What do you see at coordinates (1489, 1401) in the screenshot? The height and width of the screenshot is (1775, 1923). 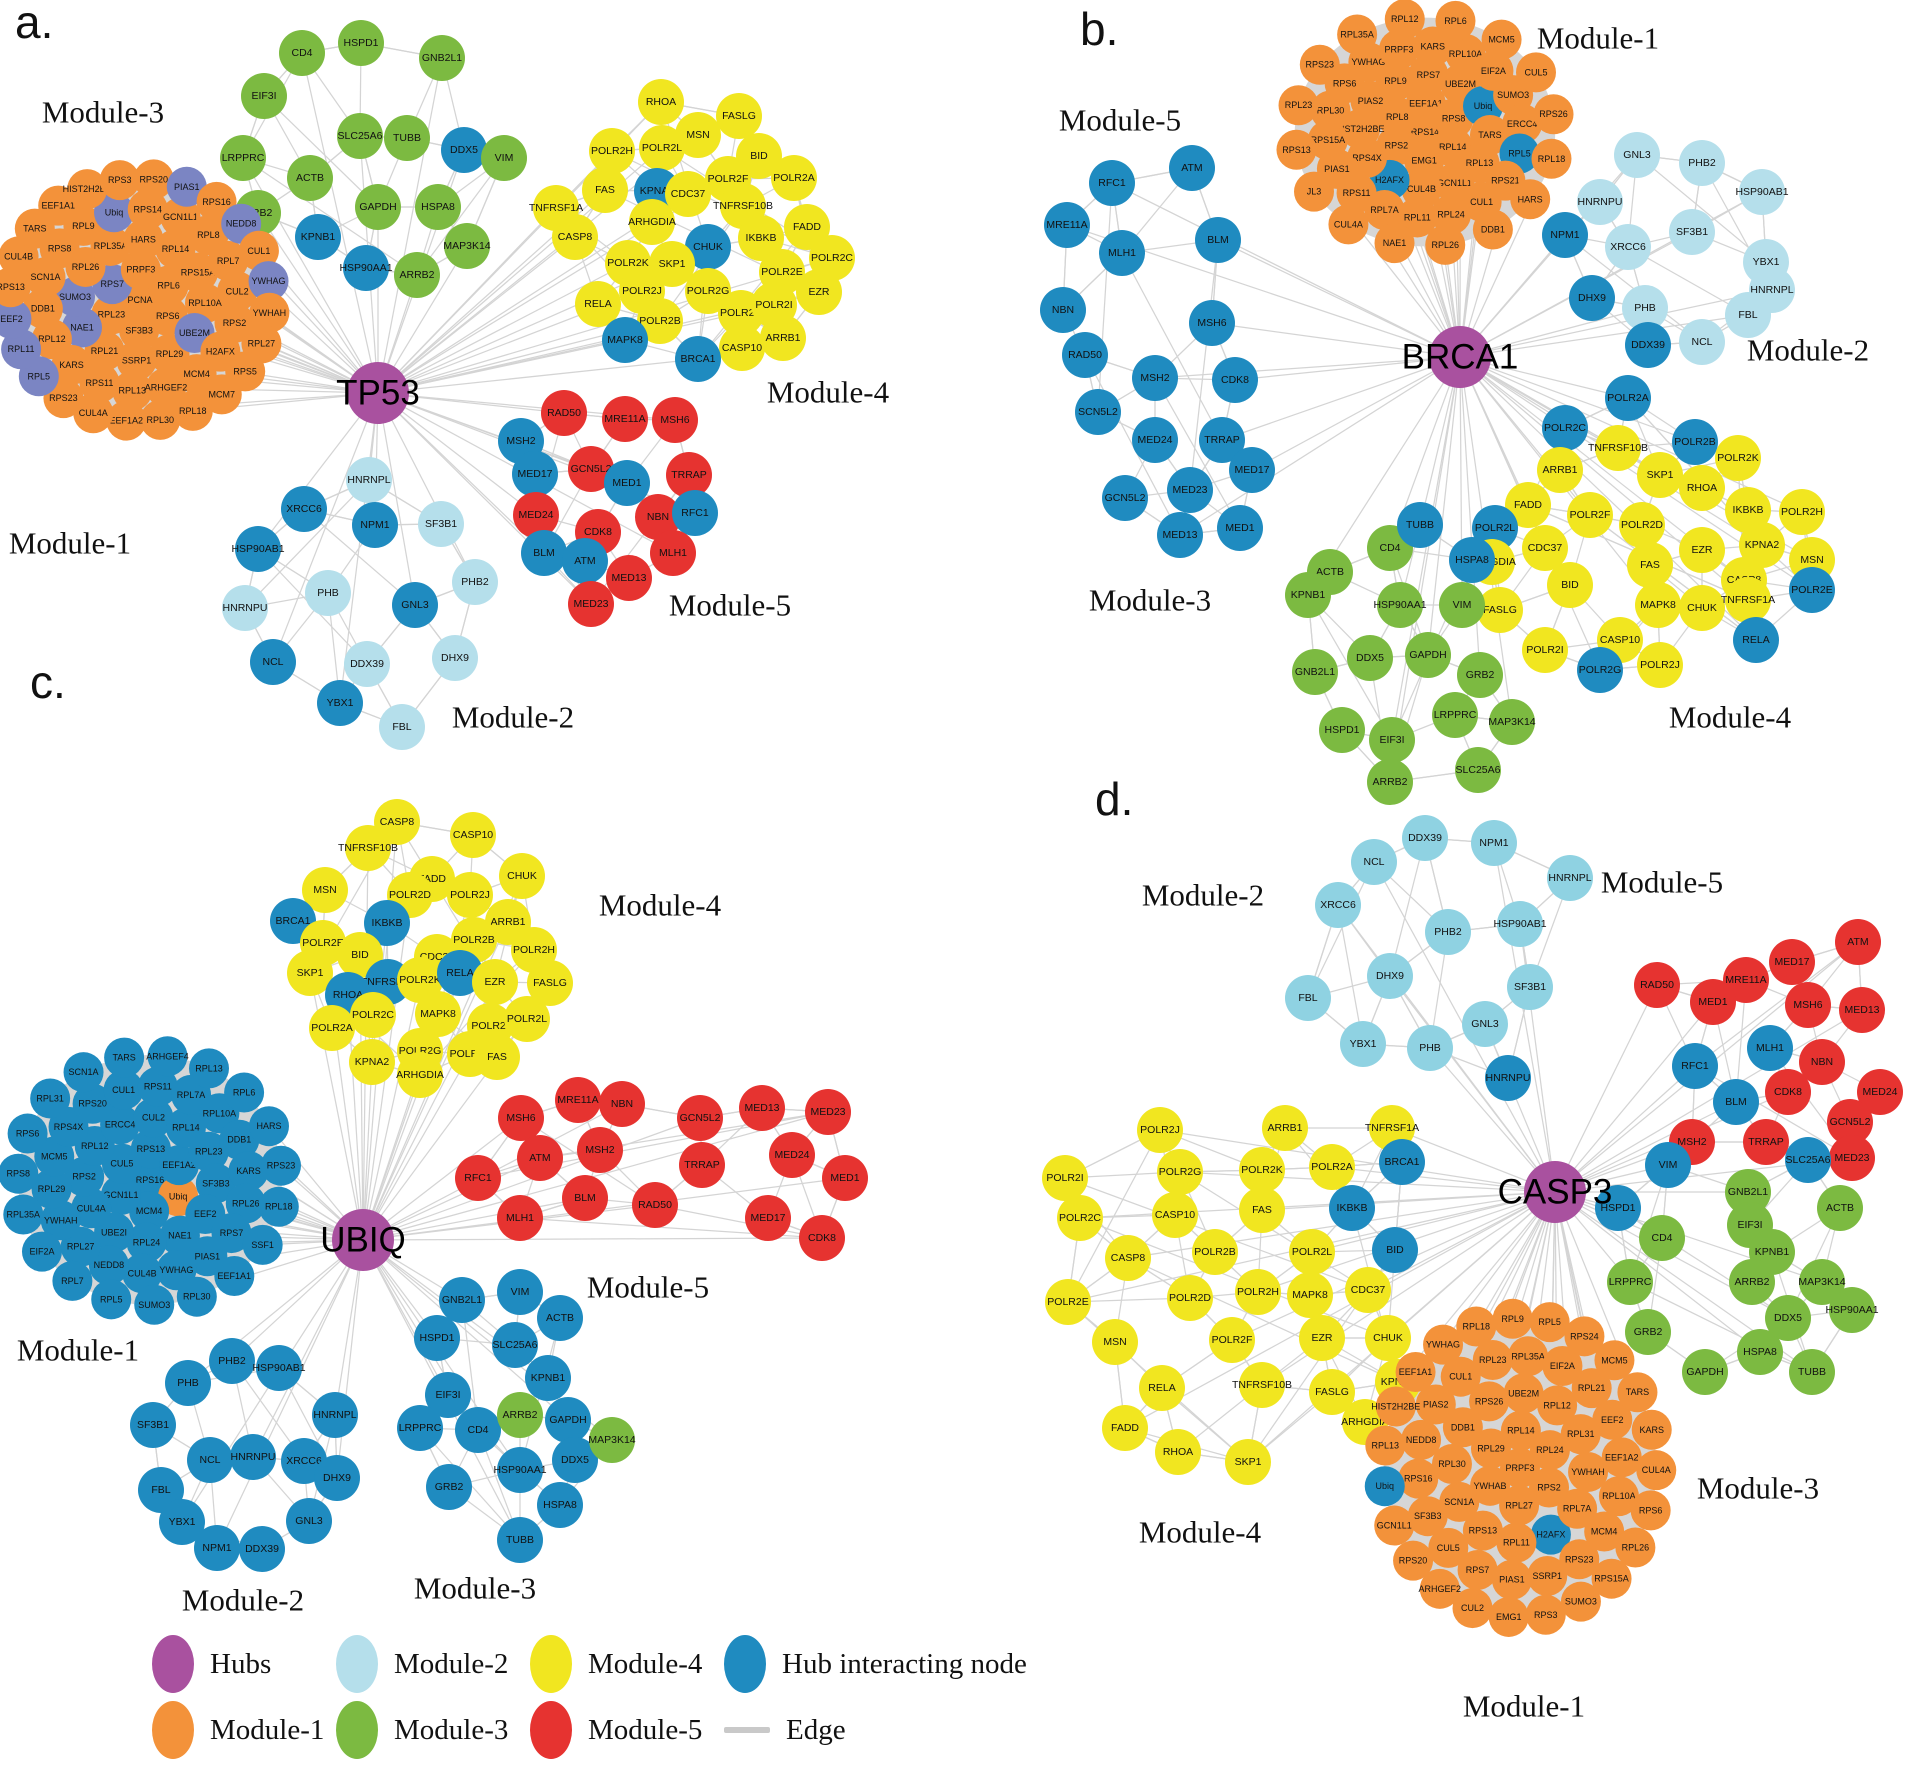 I see `node-rps26` at bounding box center [1489, 1401].